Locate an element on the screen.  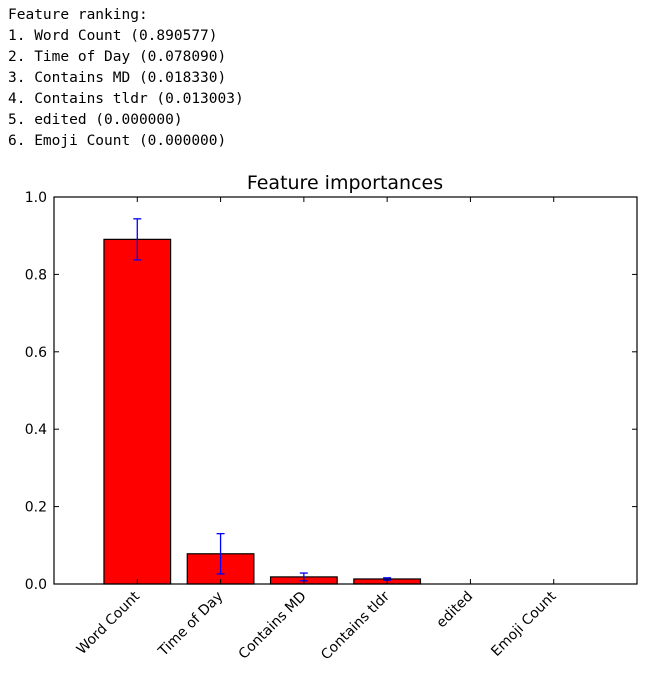
ranking-line-2: 2. Time of Day (0.078090) is located at coordinates (117, 57).